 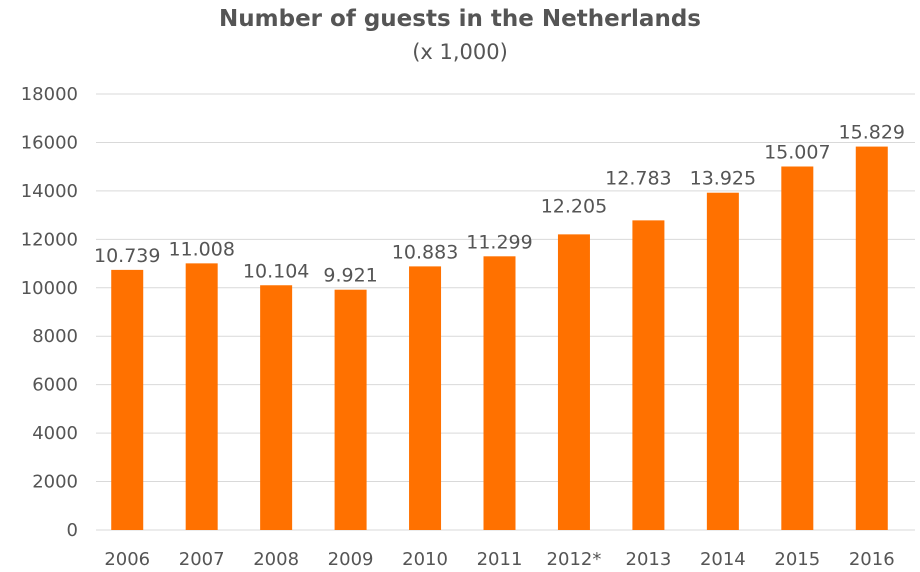 I want to click on x-tick-label: 2013, so click(x=649, y=559).